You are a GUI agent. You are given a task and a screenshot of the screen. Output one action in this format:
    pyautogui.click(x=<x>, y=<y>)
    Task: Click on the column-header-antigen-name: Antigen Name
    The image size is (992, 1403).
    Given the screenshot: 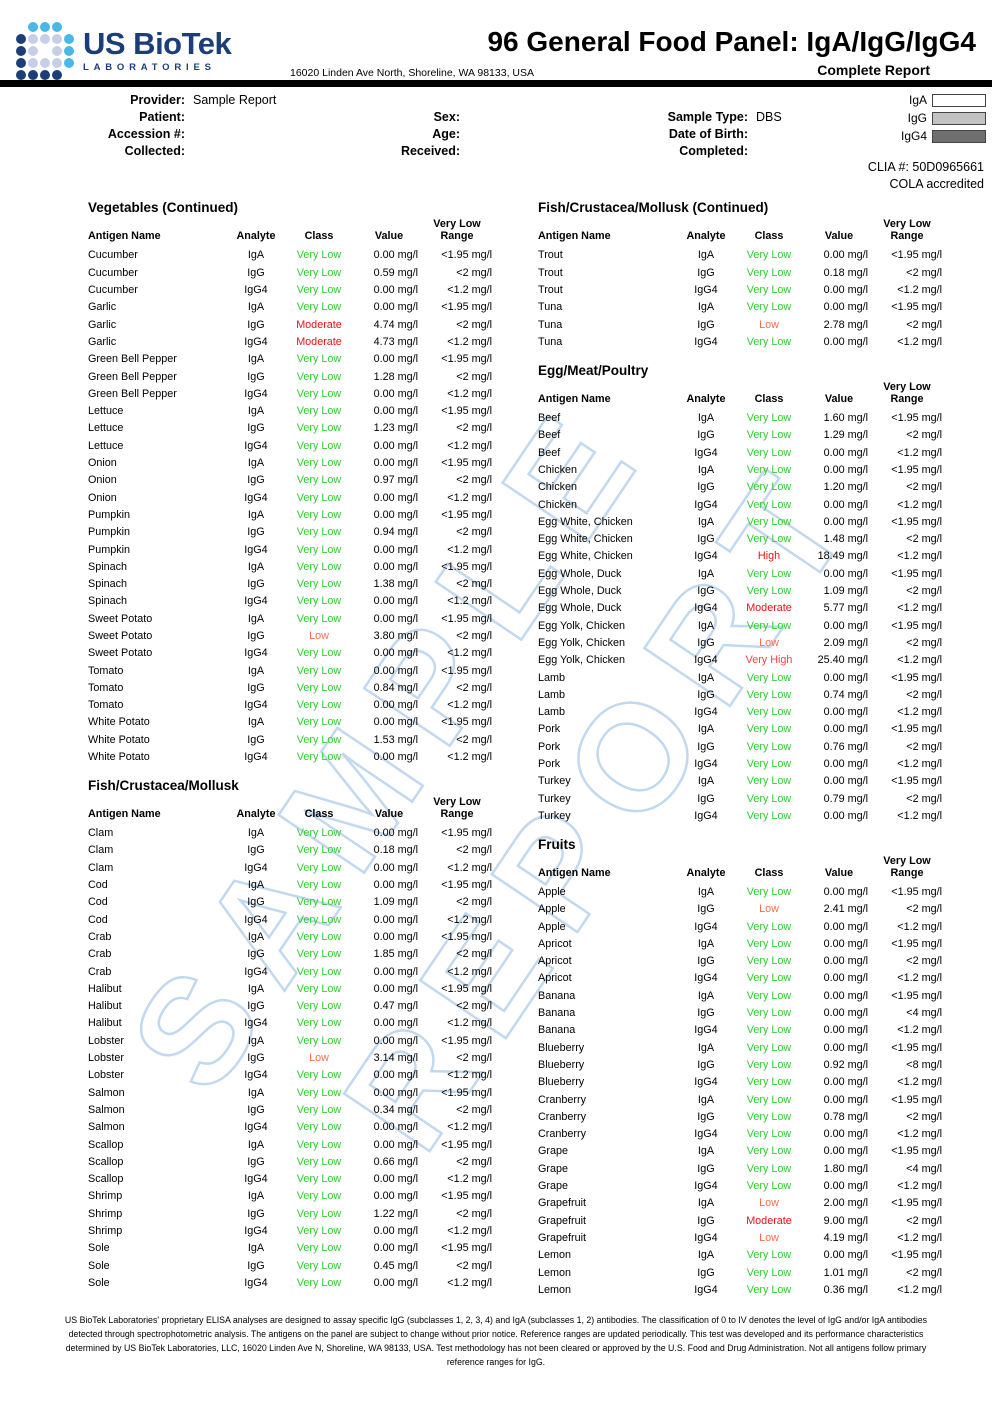 What is the action you would take?
    pyautogui.click(x=574, y=399)
    